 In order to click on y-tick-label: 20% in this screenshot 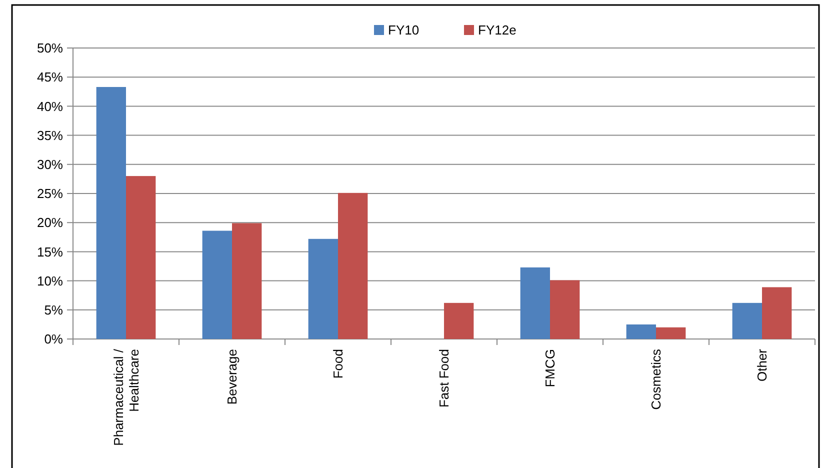, I will do `click(50, 222)`.